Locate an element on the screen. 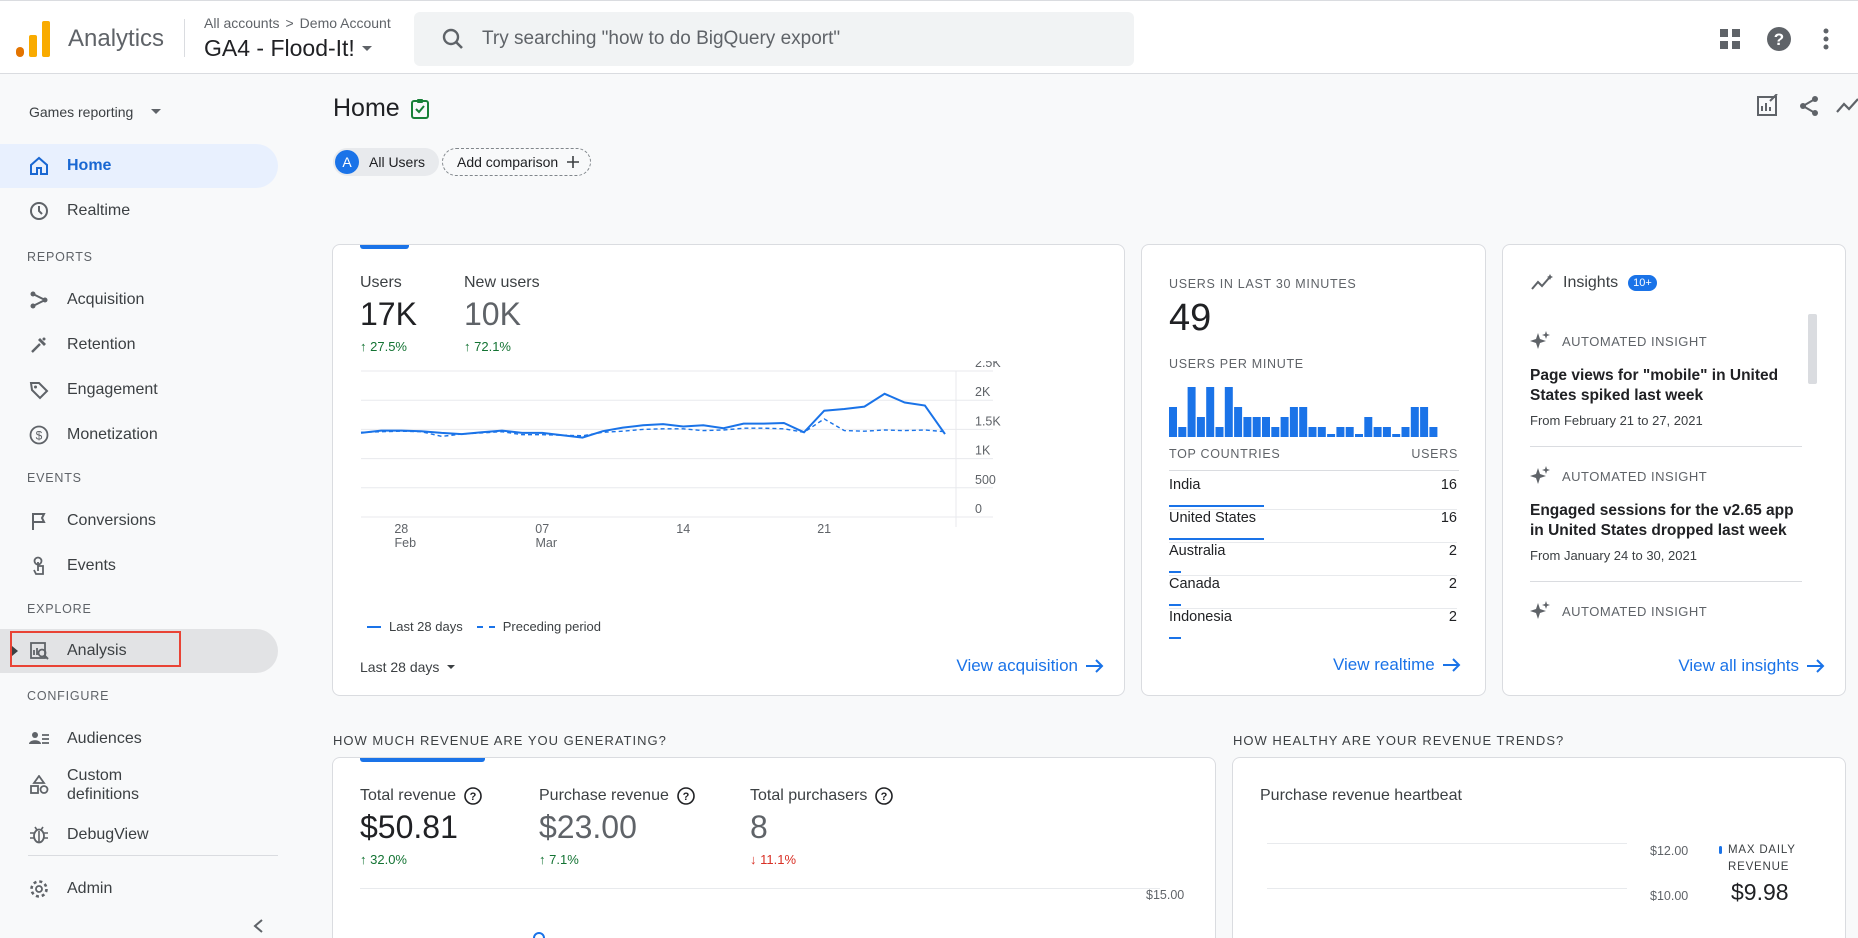 This screenshot has height=938, width=1858. metric-total-revenue: Total revenue ? $50.81 ↑ 32.0% is located at coordinates (421, 827).